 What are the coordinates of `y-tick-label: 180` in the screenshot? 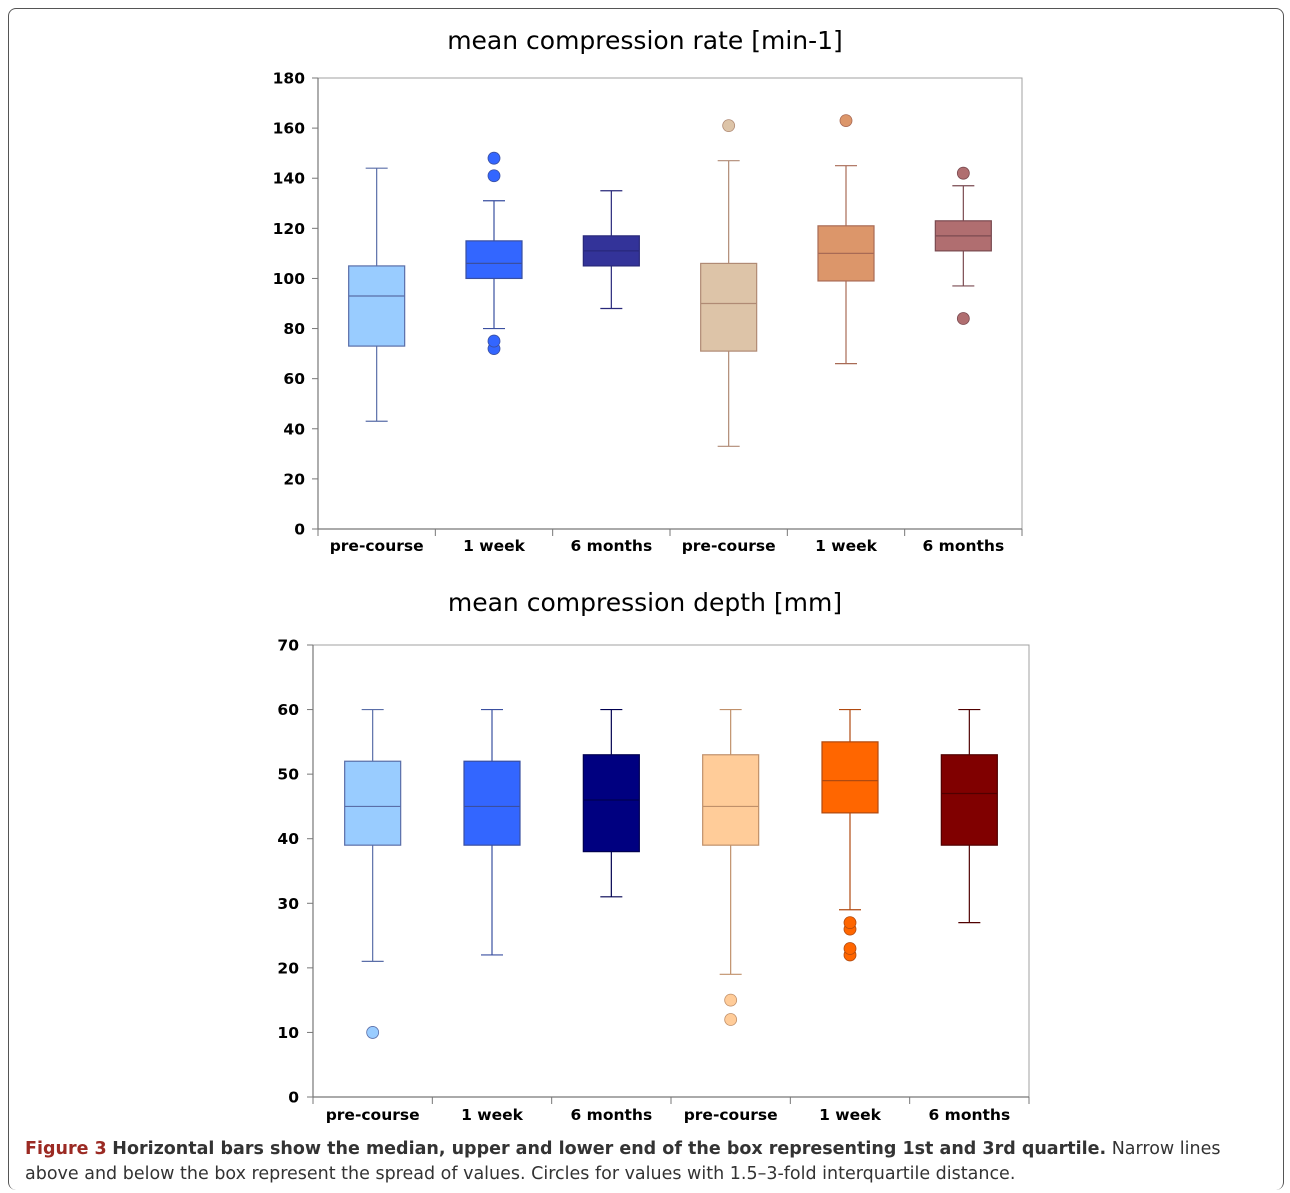 It's located at (289, 79).